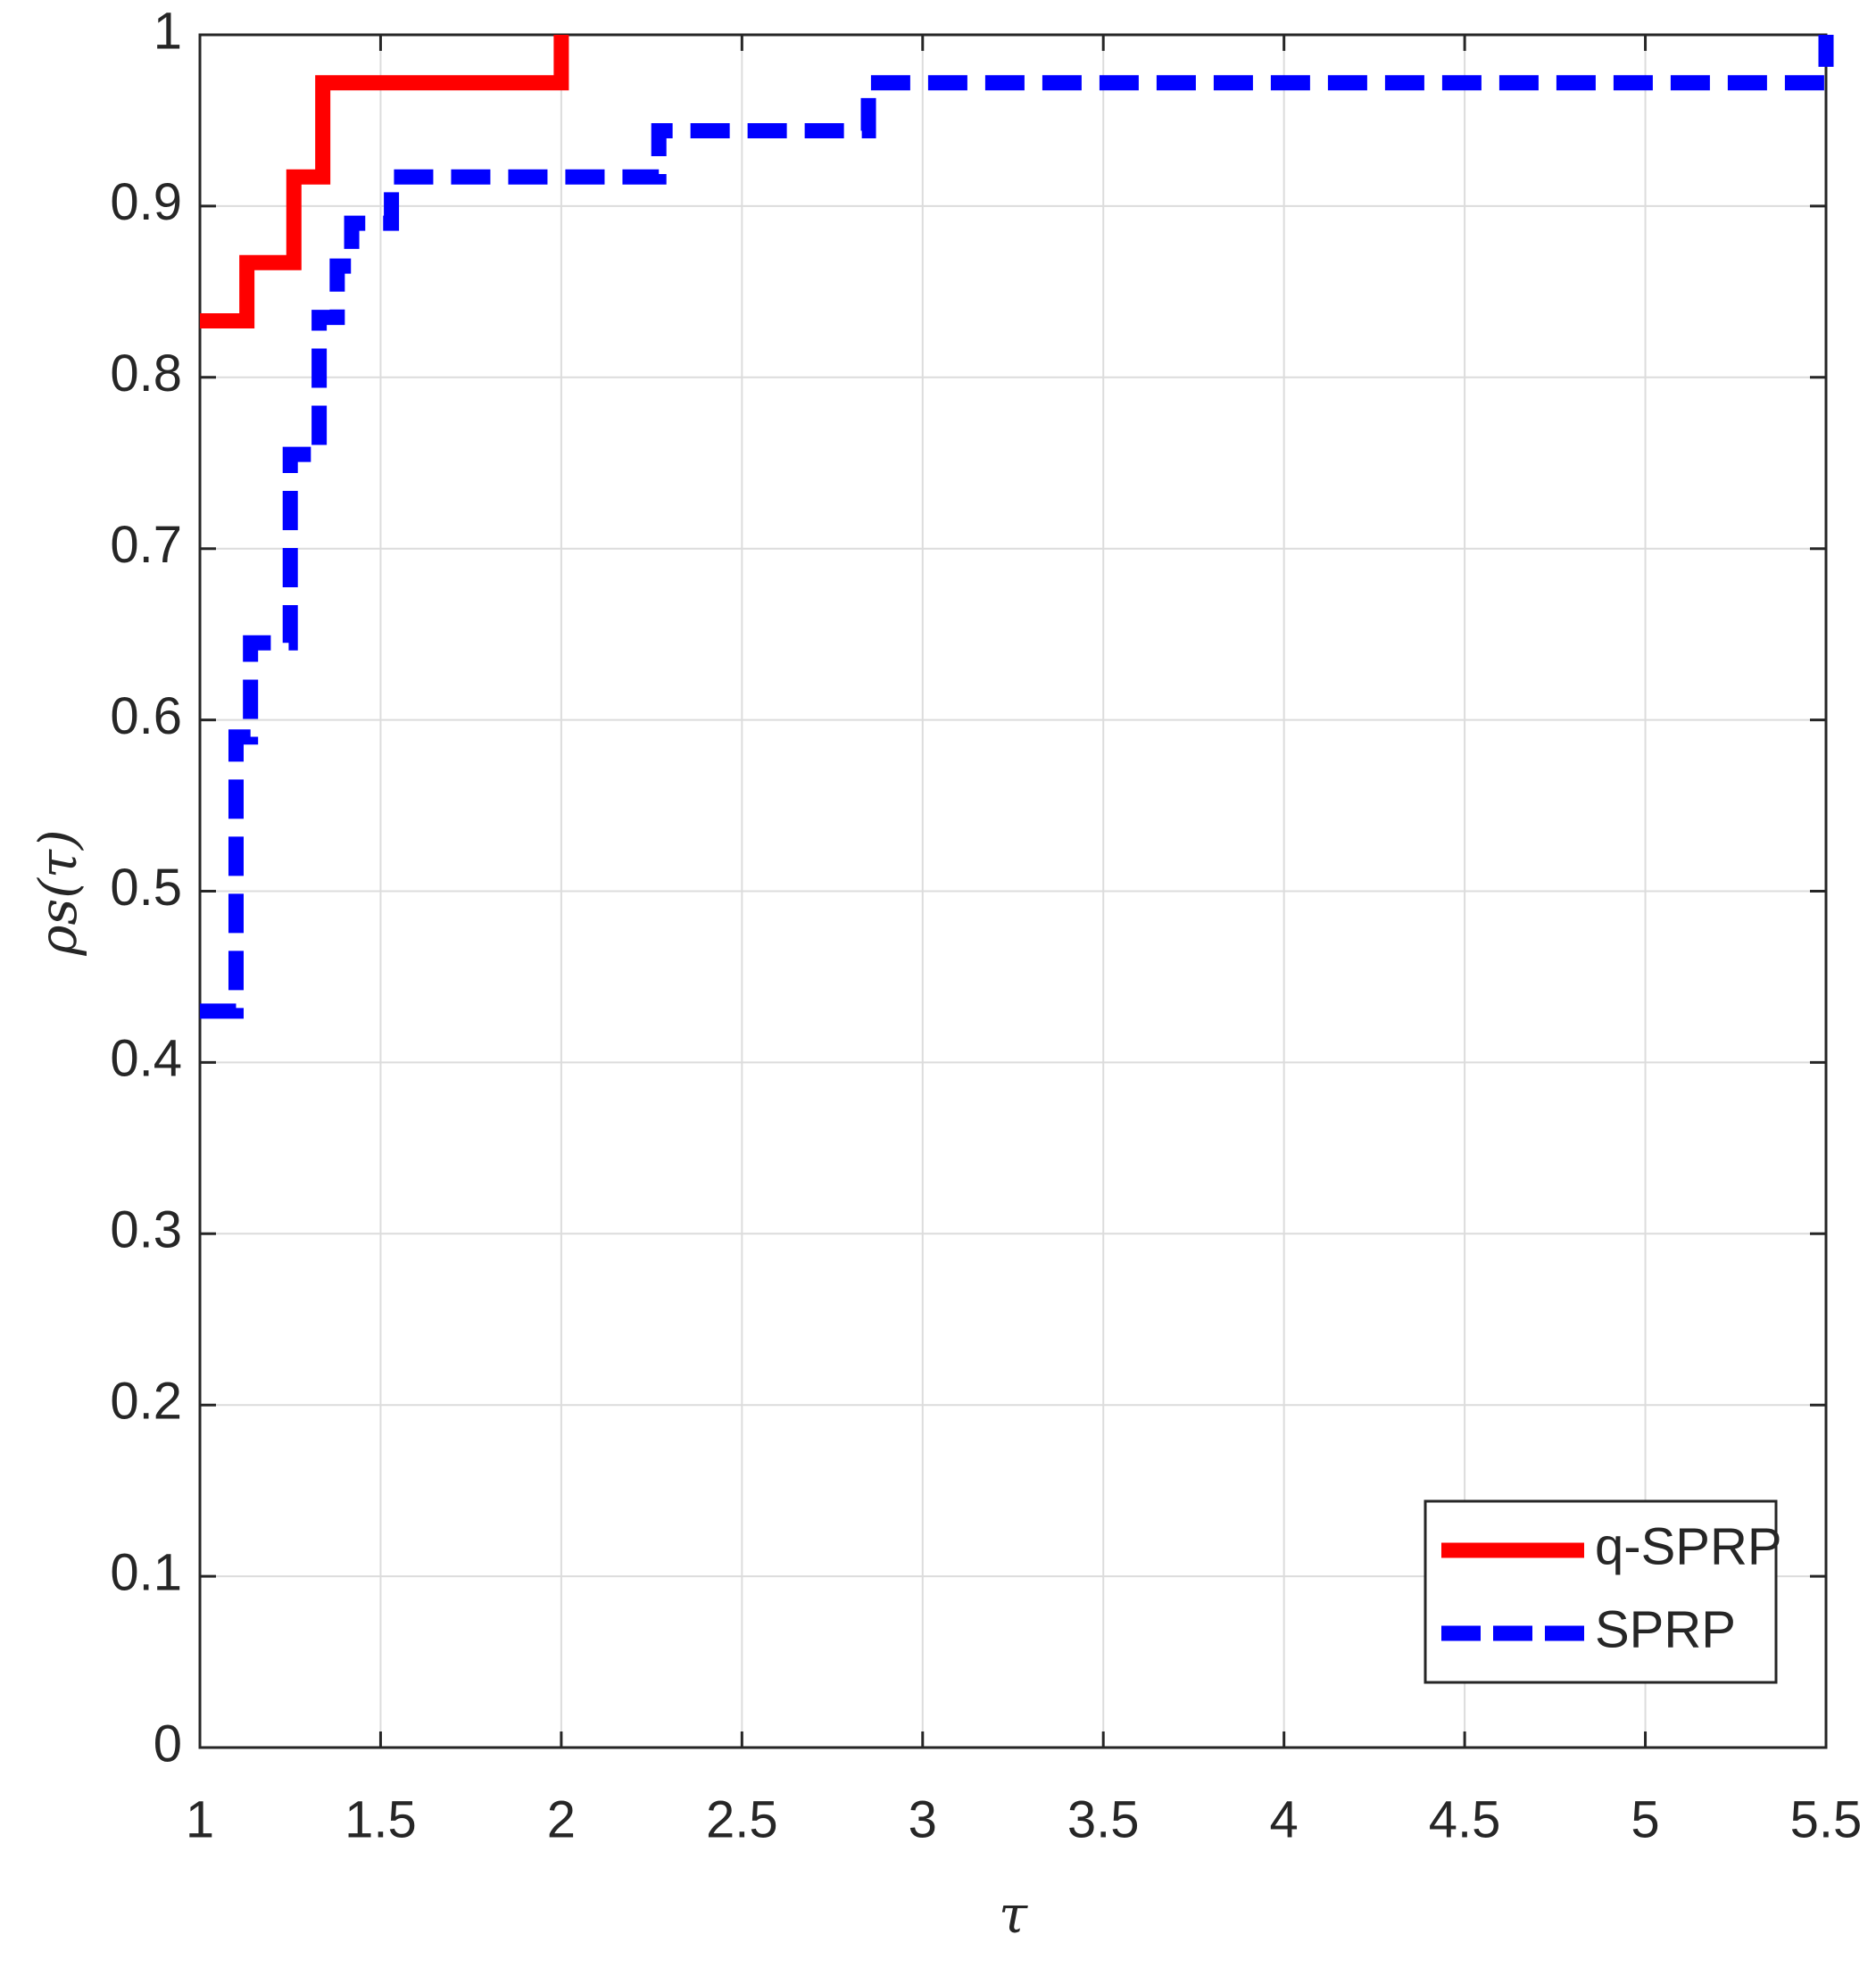 The image size is (1876, 1968). Describe the element at coordinates (1826, 1819) in the screenshot. I see `x-tick-label: 5.5` at that location.